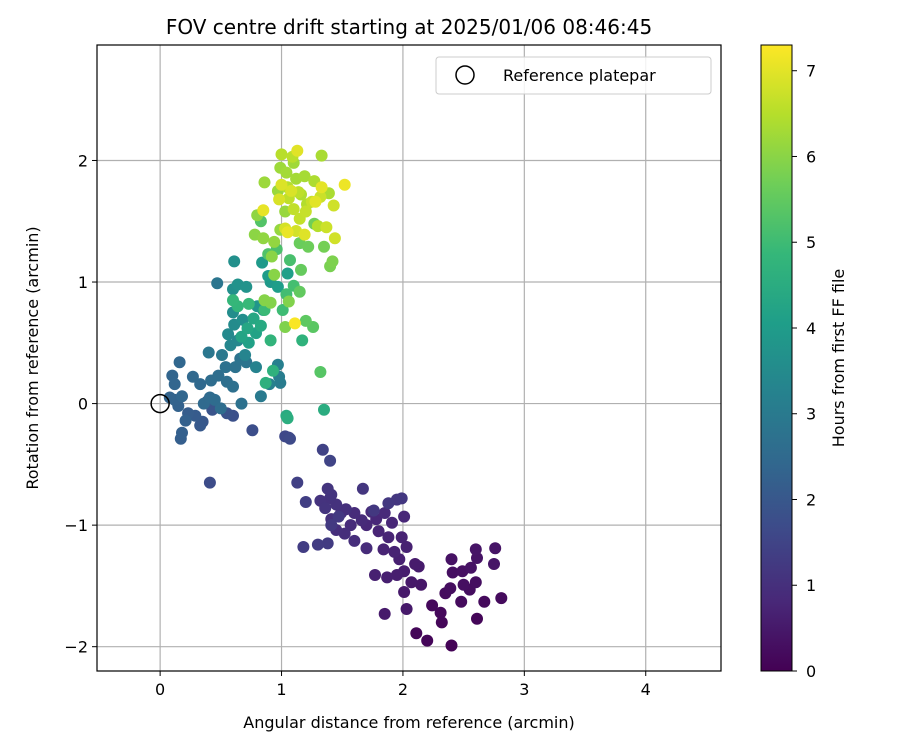  I want to click on x-axis-label: Angular distance from reference (arcmin), so click(408, 722).